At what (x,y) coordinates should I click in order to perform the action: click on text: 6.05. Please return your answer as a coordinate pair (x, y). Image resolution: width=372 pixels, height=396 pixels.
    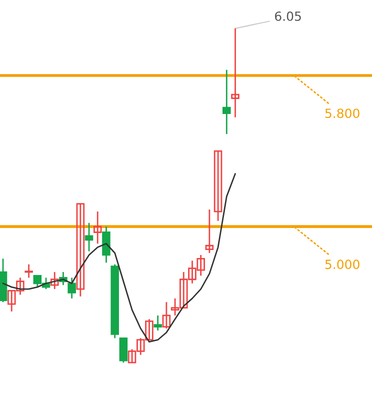
    Looking at the image, I should click on (288, 16).